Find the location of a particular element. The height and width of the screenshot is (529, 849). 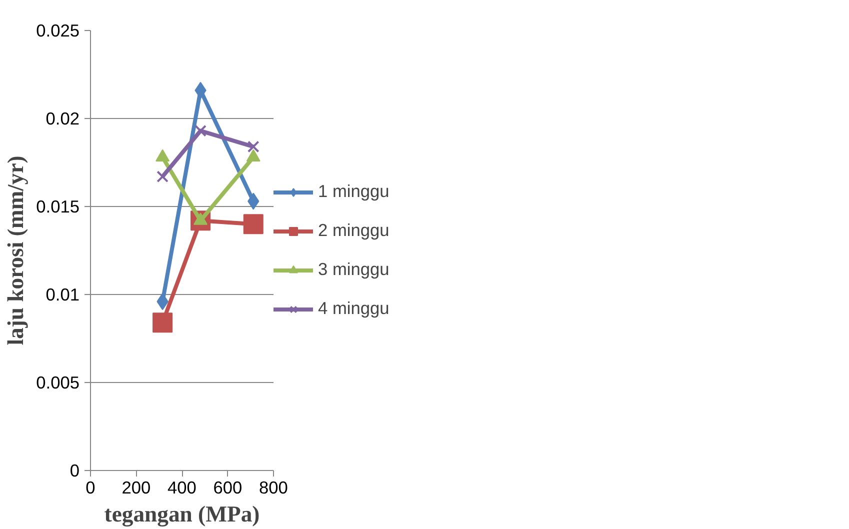

y-tick-label: 0.015 is located at coordinates (58, 206).